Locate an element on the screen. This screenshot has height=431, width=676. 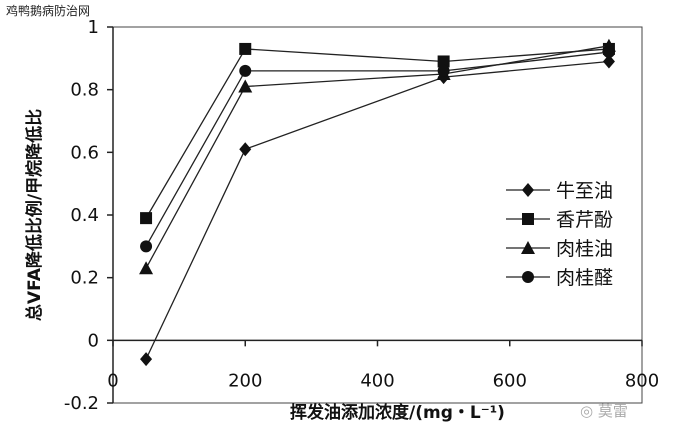
watermark-site-name: 鸡鸭鹅病防治网 is located at coordinates (48, 11).